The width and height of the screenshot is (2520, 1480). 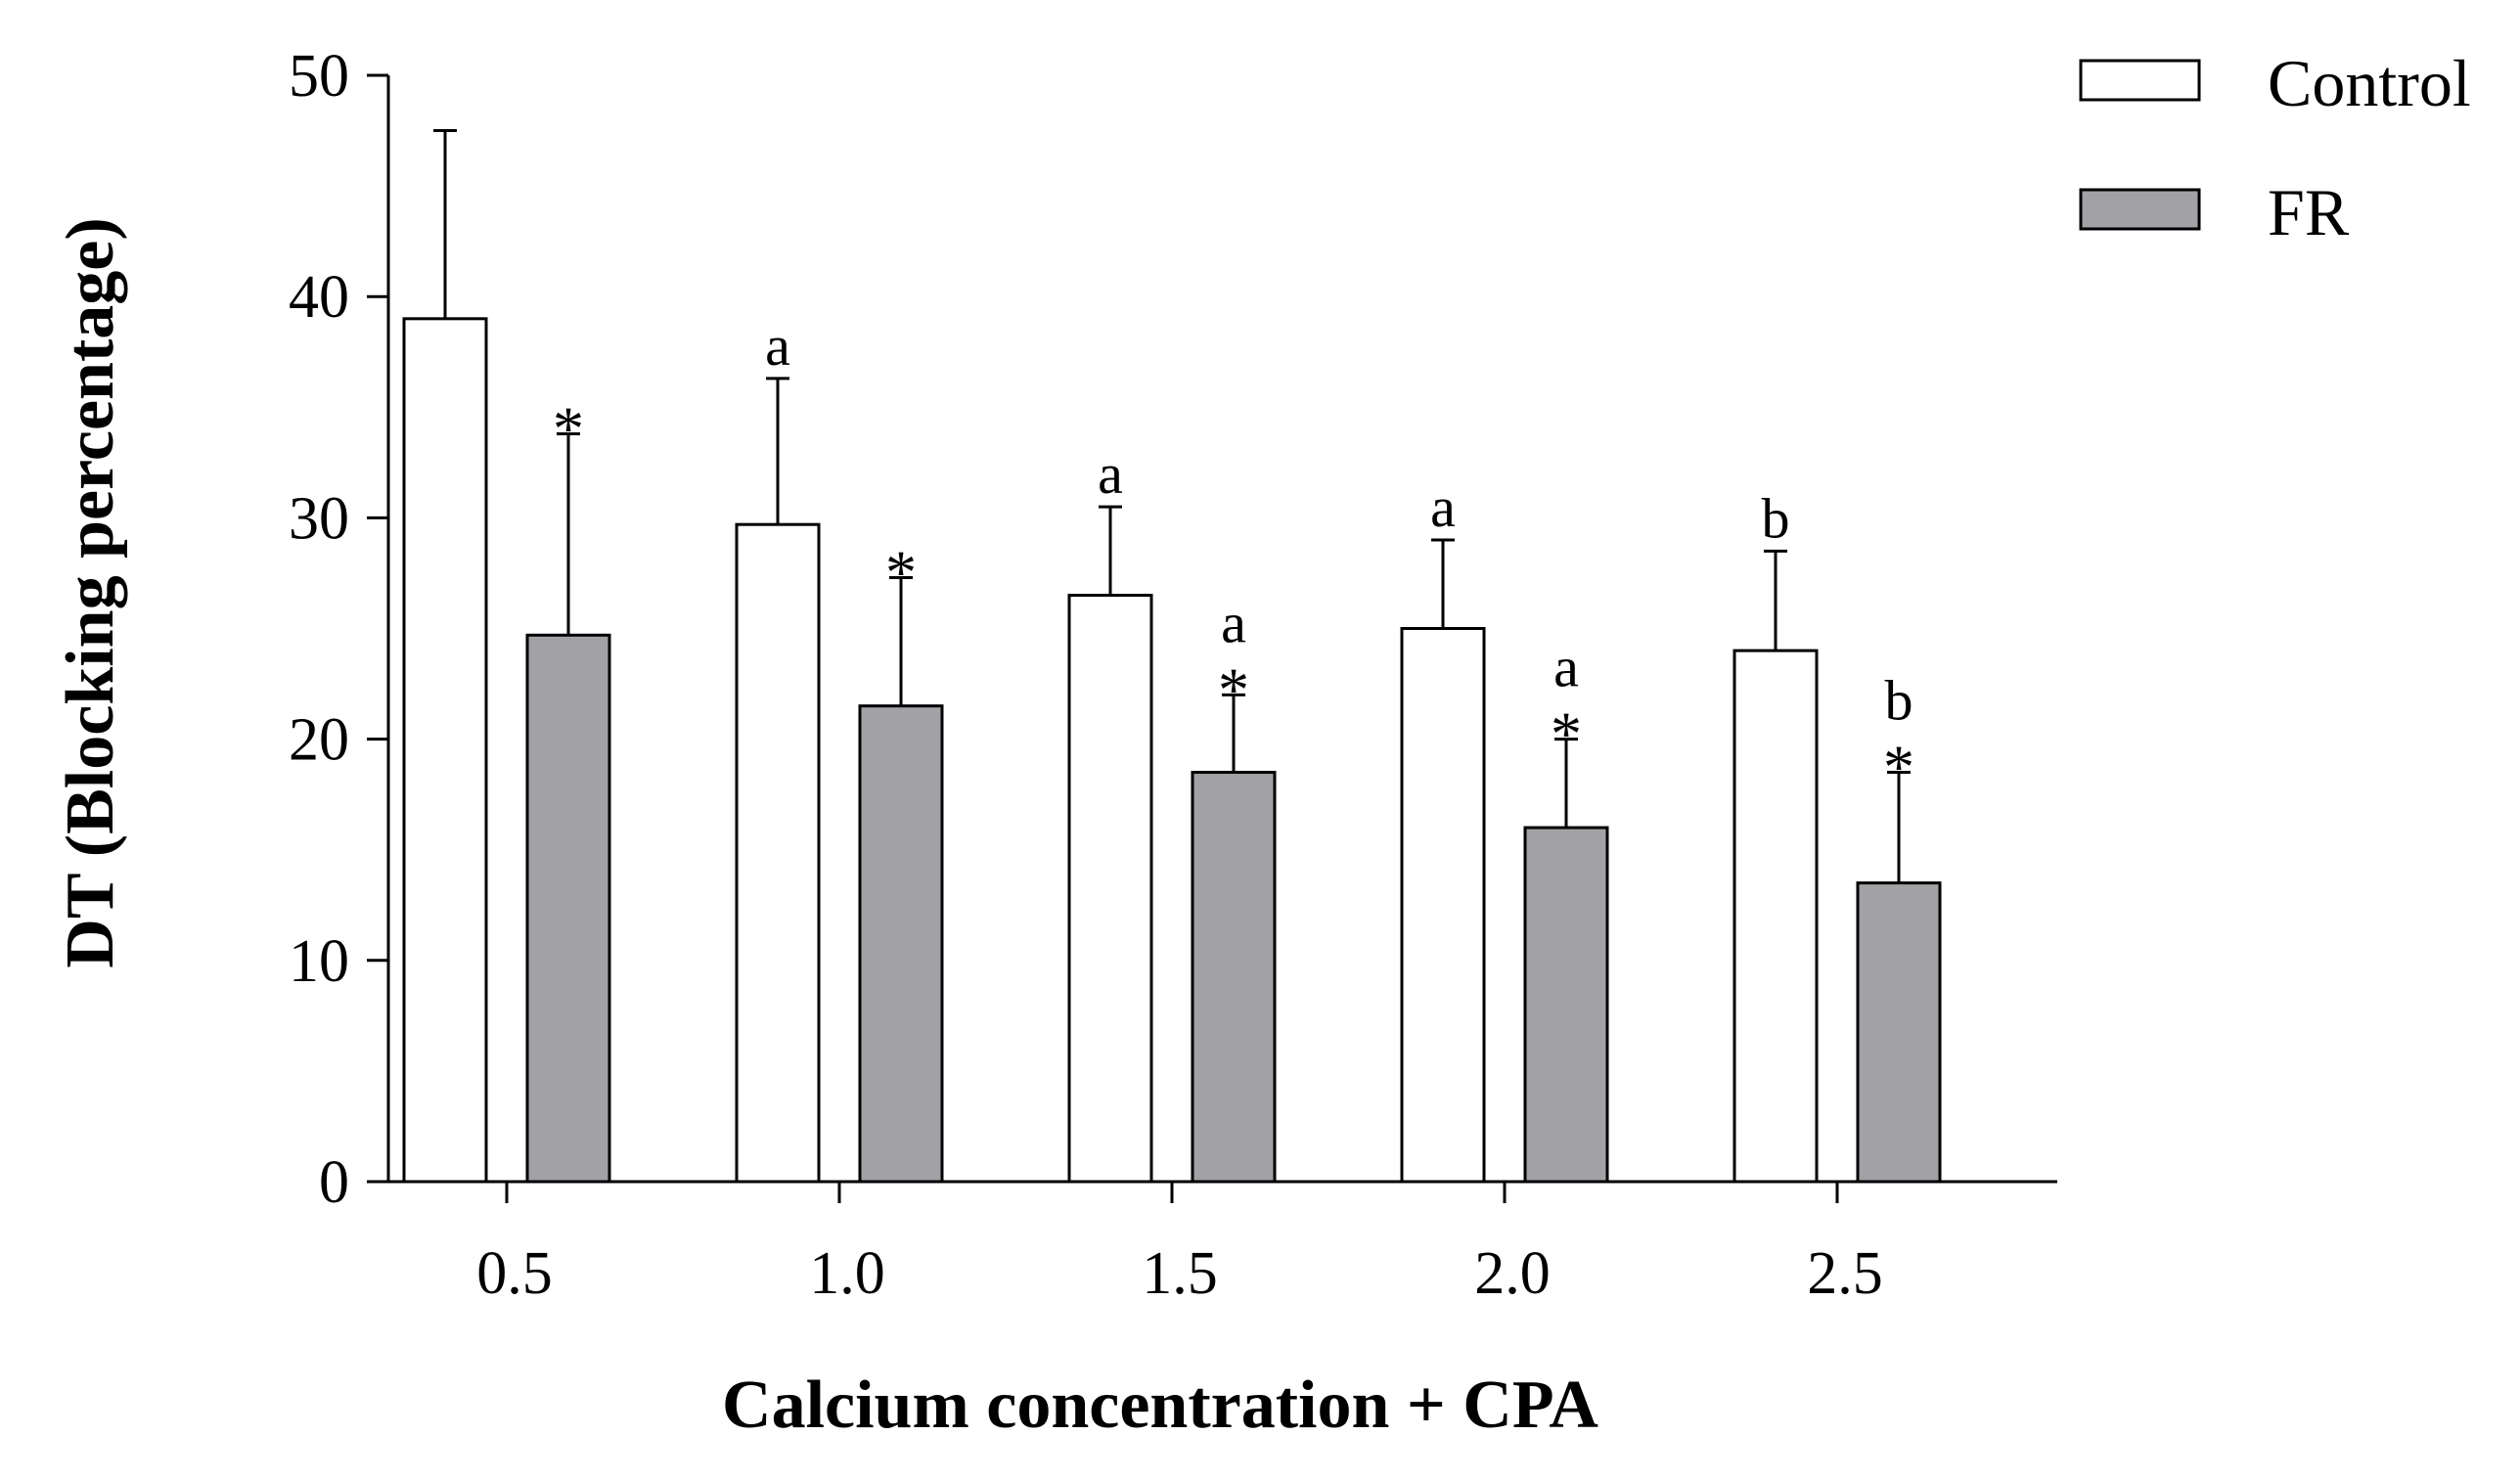 What do you see at coordinates (847, 1273) in the screenshot?
I see `x-tick-label: 1.0` at bounding box center [847, 1273].